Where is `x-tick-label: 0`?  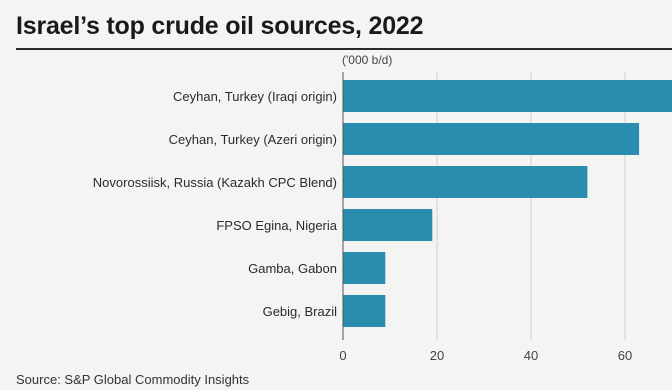
x-tick-label: 0 is located at coordinates (342, 355).